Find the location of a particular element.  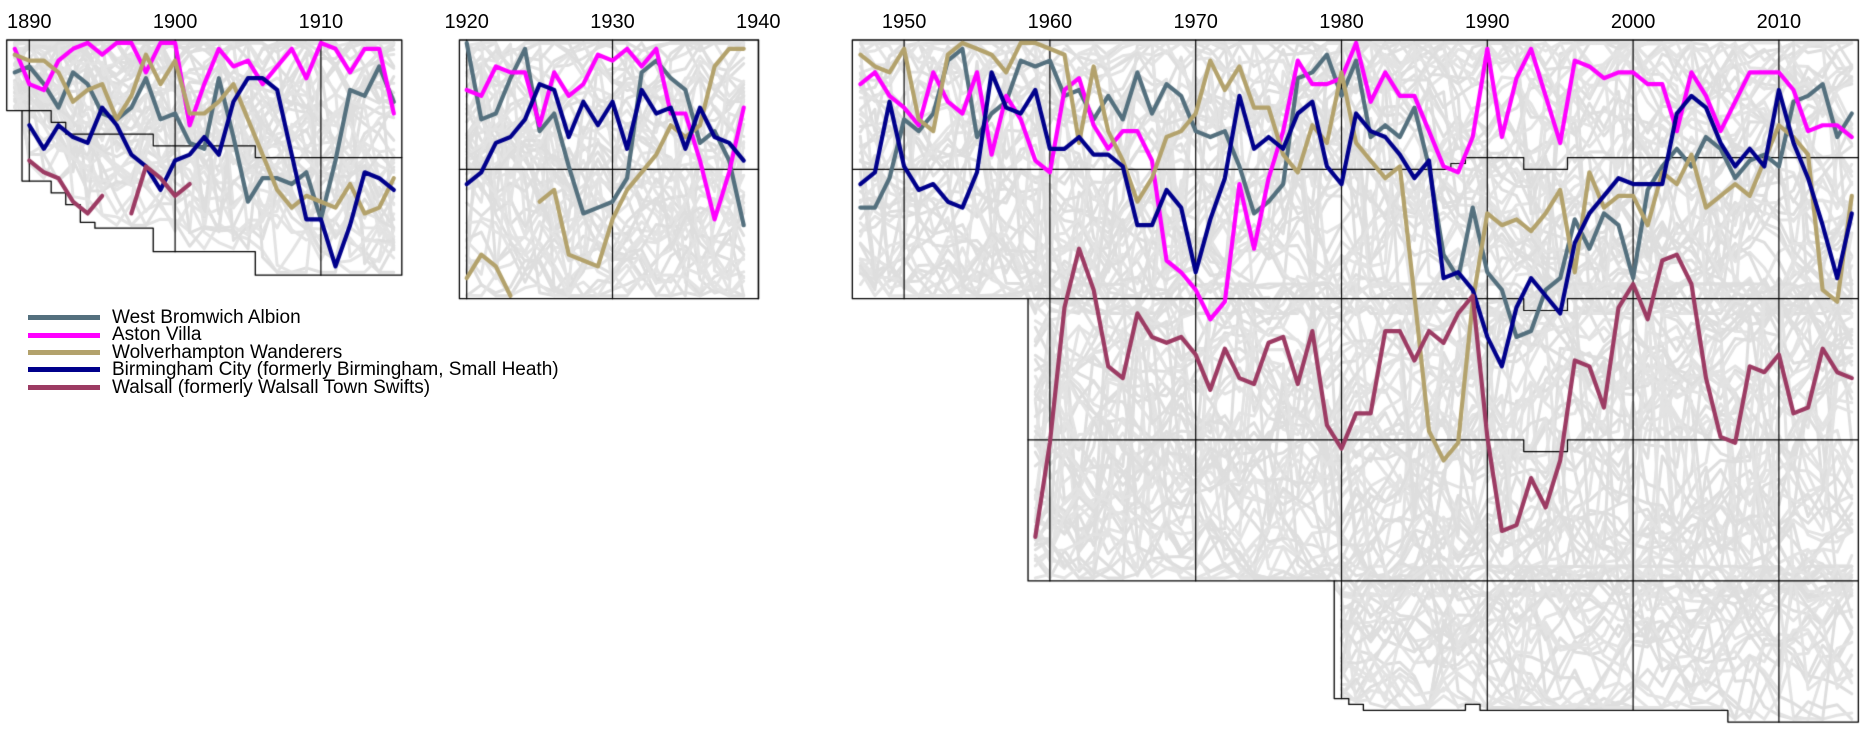

axis-tick-2000: 2000 is located at coordinates (1633, 22).